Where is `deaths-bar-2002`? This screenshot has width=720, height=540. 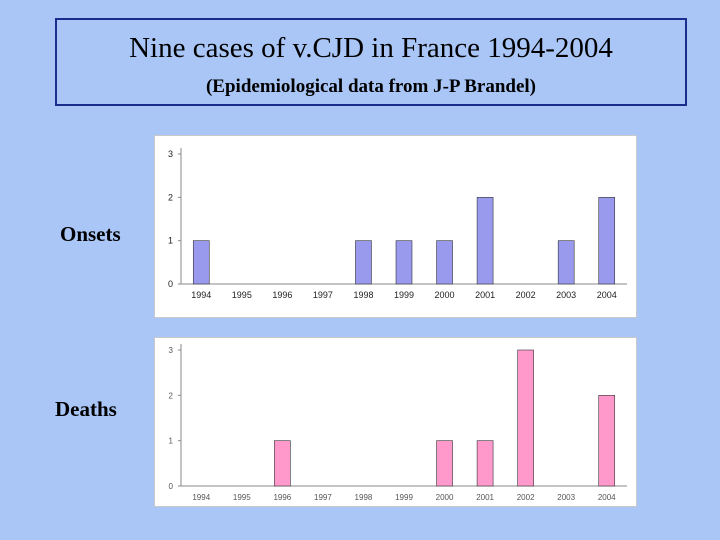
deaths-bar-2002 is located at coordinates (525, 418).